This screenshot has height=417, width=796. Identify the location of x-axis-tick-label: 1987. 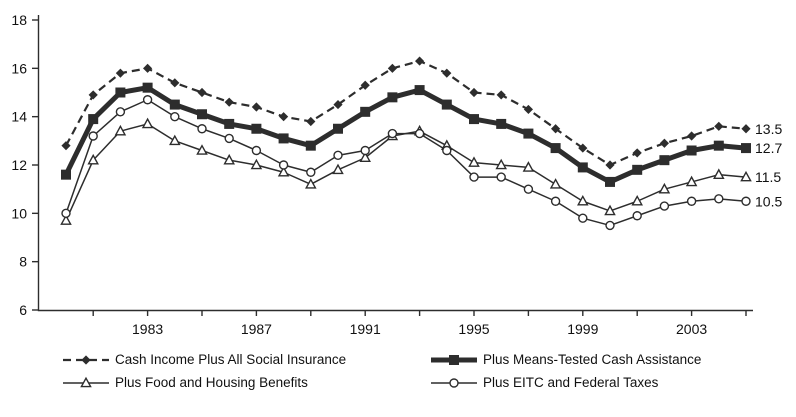
(256, 329).